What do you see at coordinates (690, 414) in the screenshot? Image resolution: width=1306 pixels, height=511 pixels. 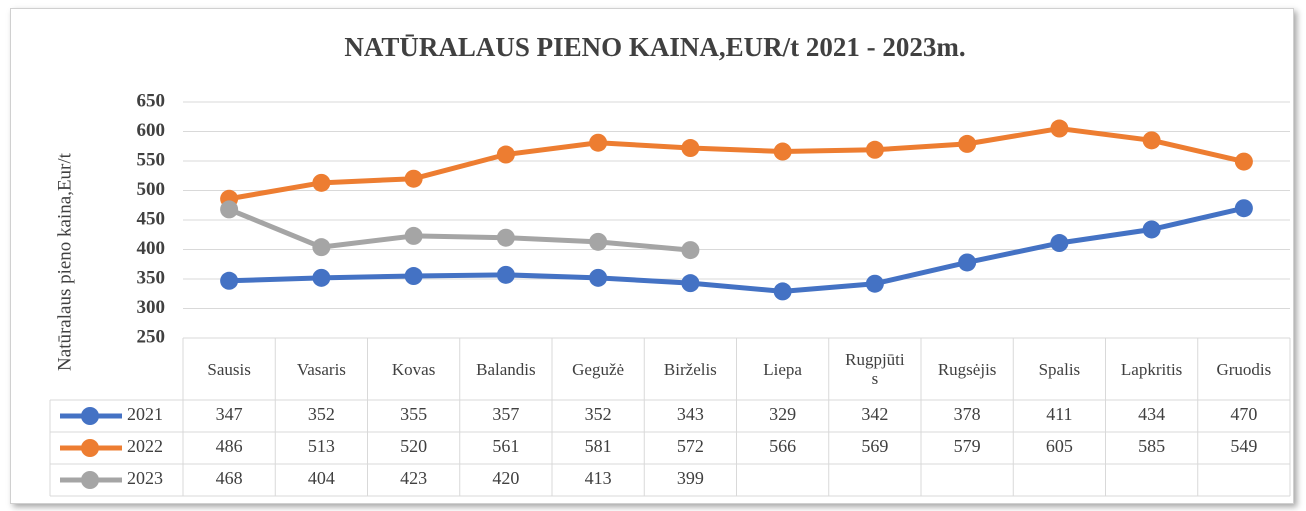 I see `table-value: 343` at bounding box center [690, 414].